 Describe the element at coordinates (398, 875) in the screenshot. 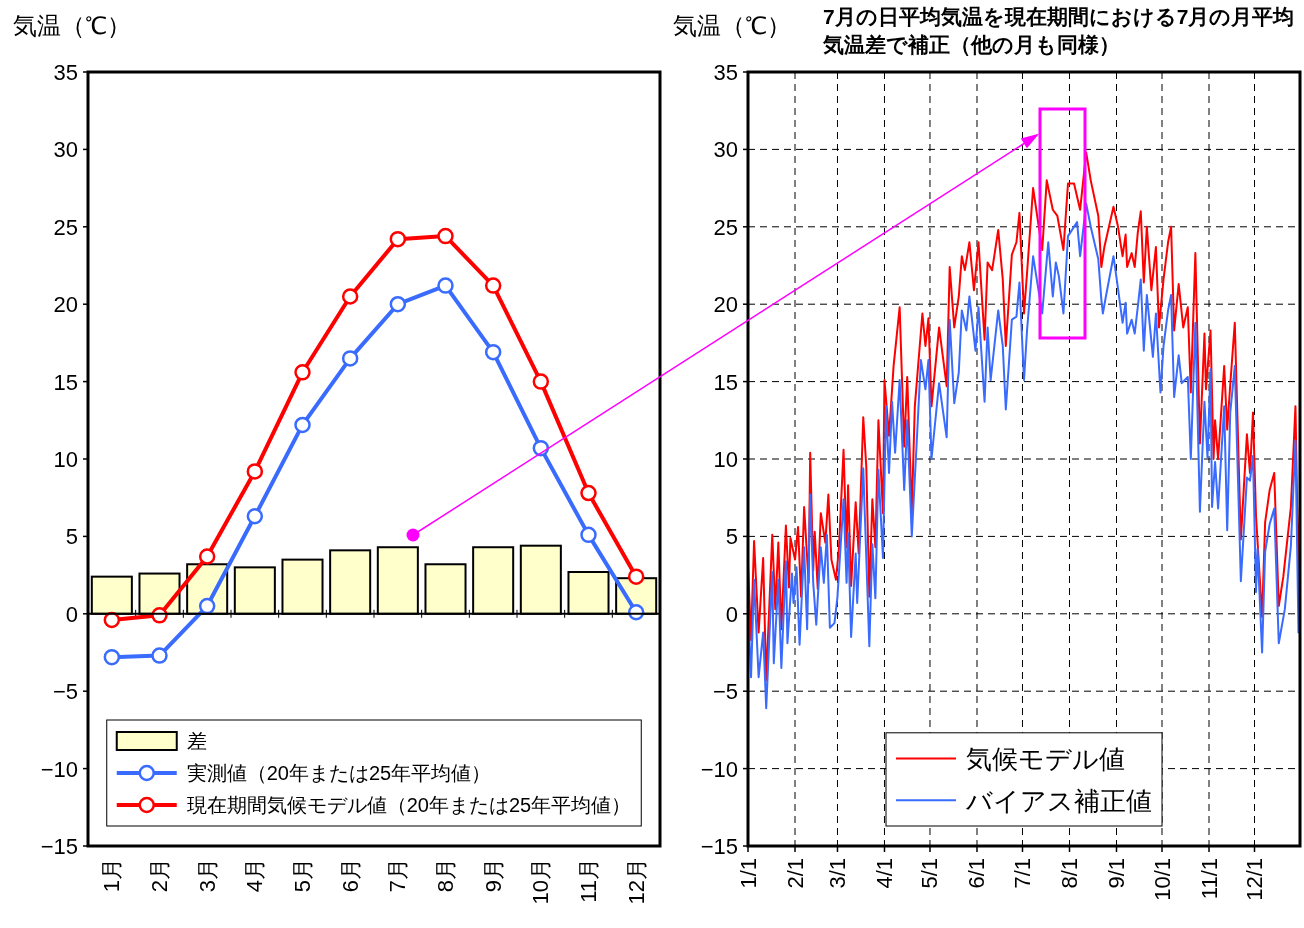

I see `x-tick-label: 7月` at that location.